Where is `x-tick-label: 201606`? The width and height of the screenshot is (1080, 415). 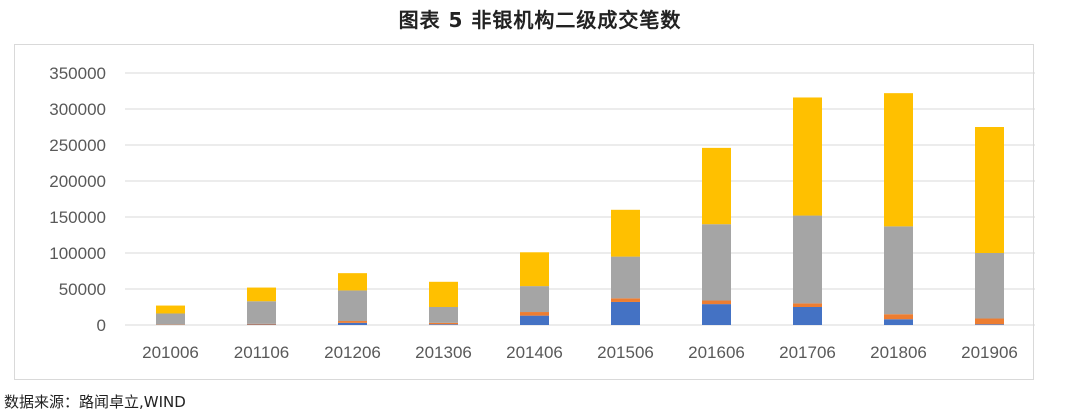
x-tick-label: 201606 is located at coordinates (716, 352).